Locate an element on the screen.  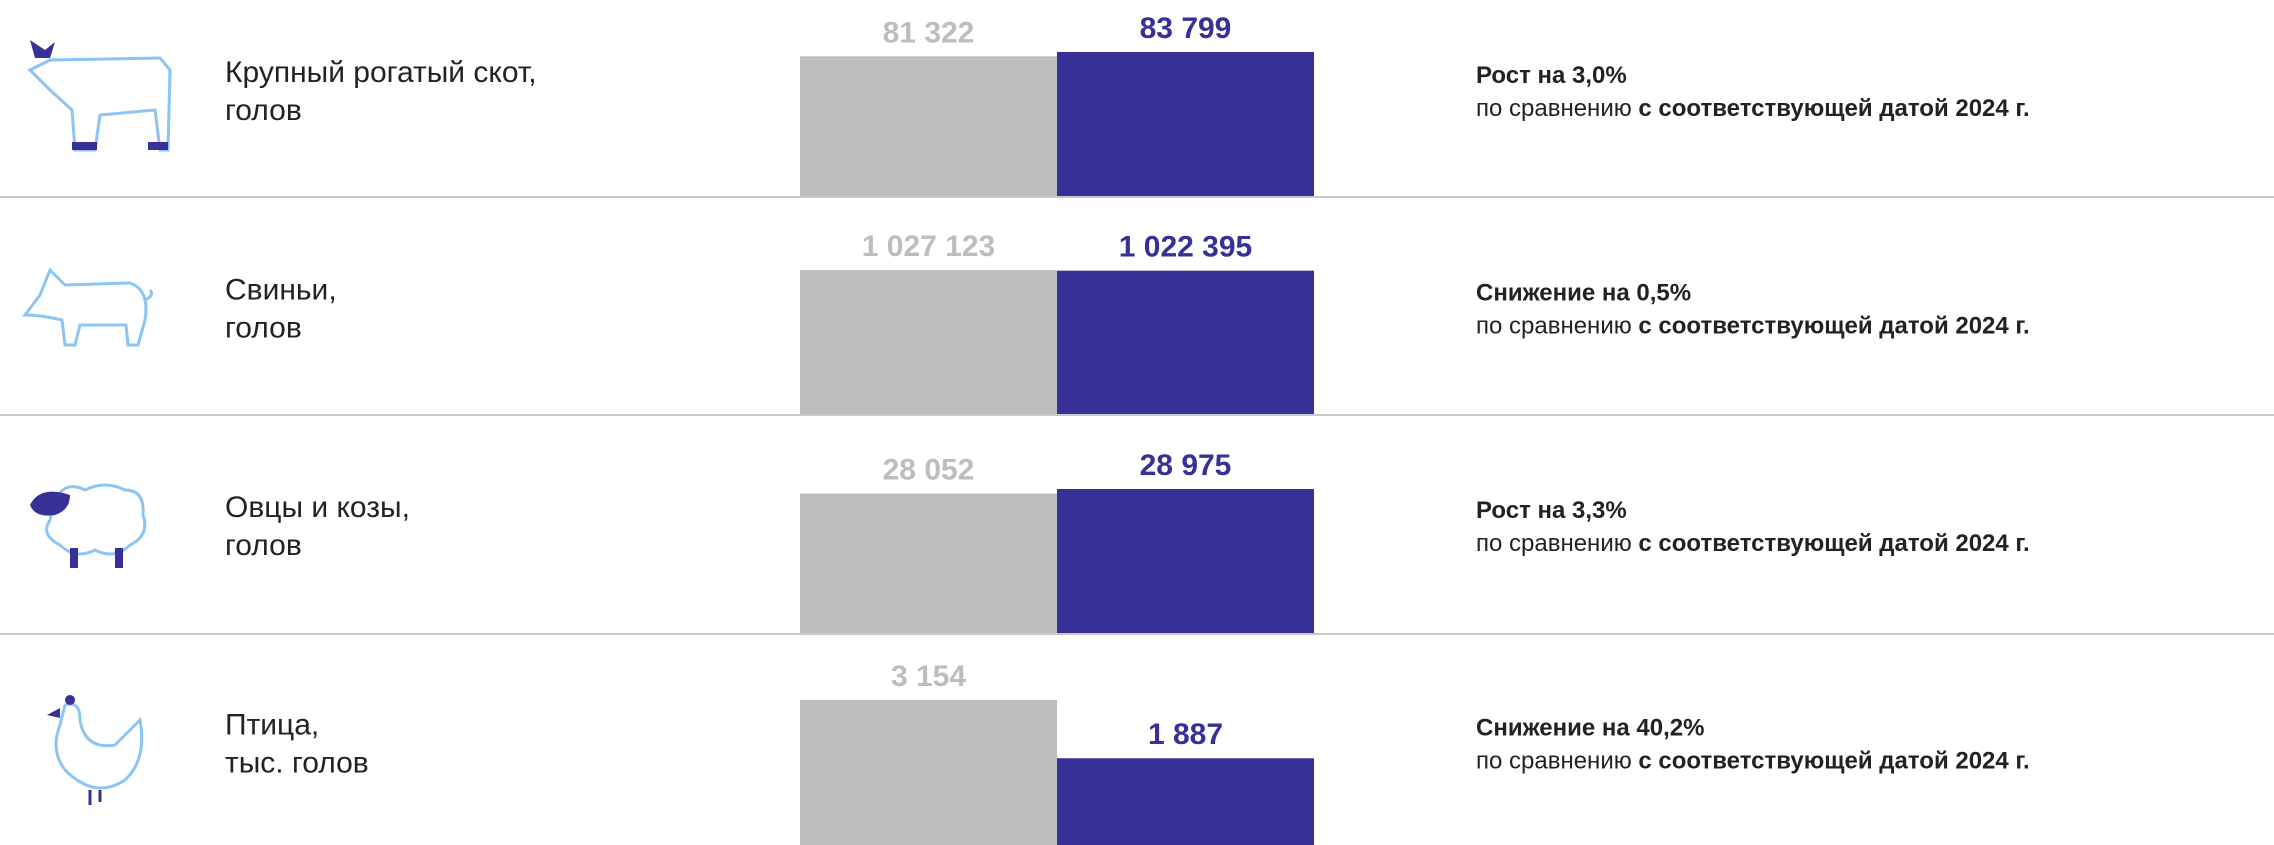
row-label: Птица, is located at coordinates (272, 725).